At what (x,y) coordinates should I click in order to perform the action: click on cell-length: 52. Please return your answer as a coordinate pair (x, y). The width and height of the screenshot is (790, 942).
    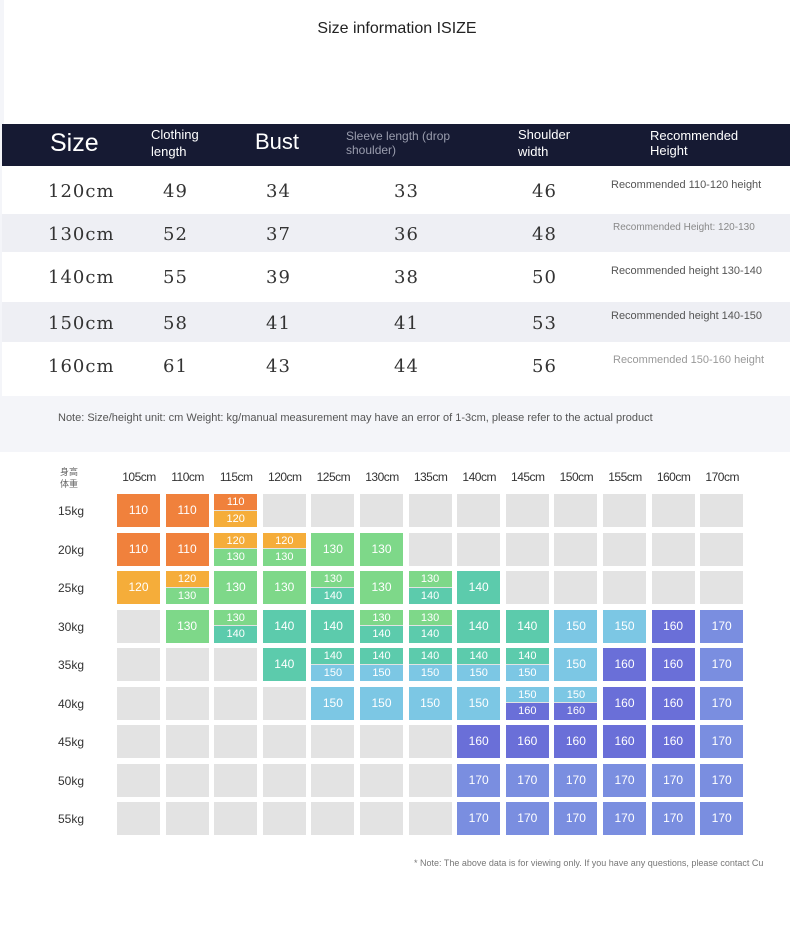
    Looking at the image, I should click on (175, 234).